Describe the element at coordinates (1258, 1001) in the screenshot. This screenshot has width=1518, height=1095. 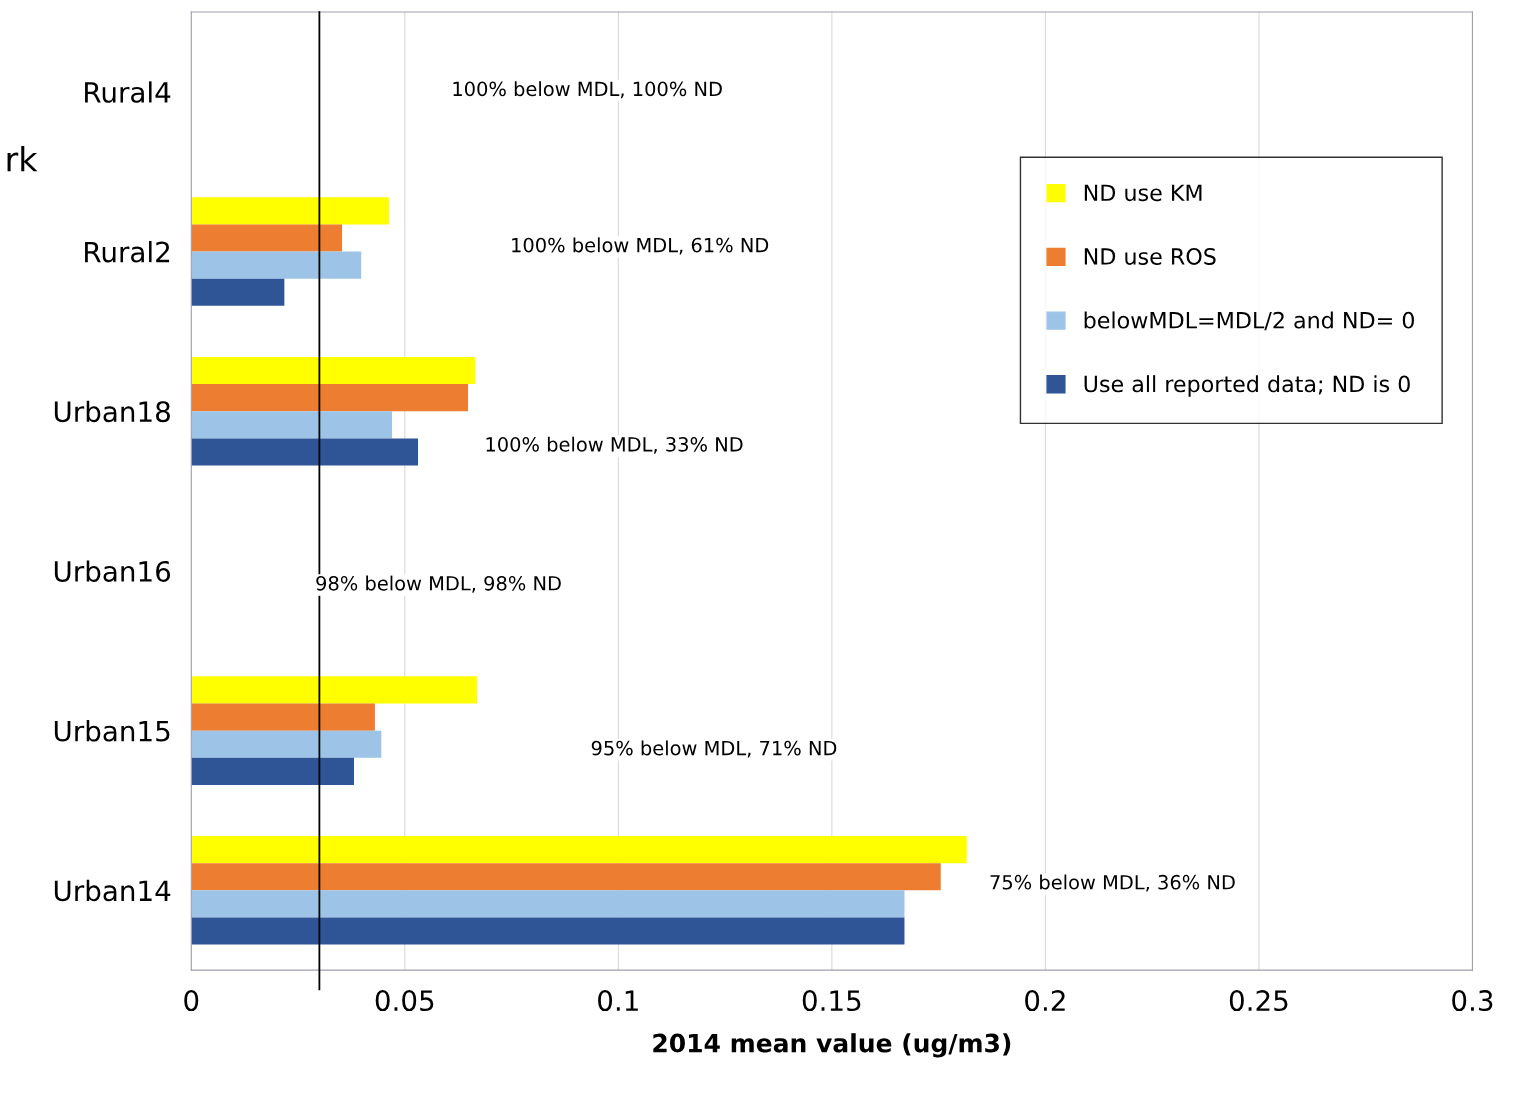
I see `x-tick-label: 0.25` at that location.